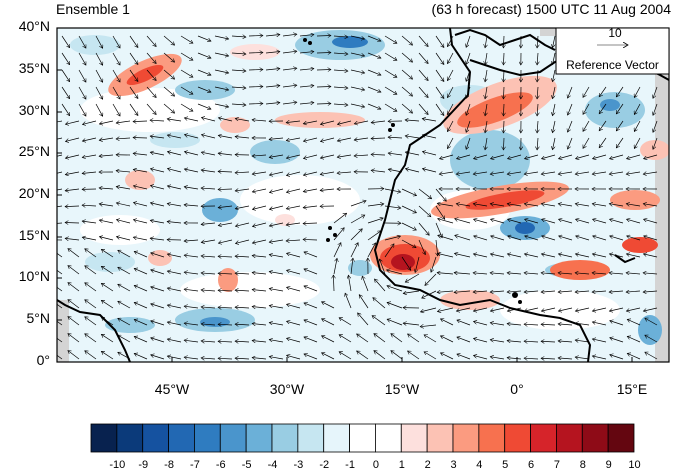  What do you see at coordinates (34, 26) in the screenshot?
I see `lat-label-40n: 40°N` at bounding box center [34, 26].